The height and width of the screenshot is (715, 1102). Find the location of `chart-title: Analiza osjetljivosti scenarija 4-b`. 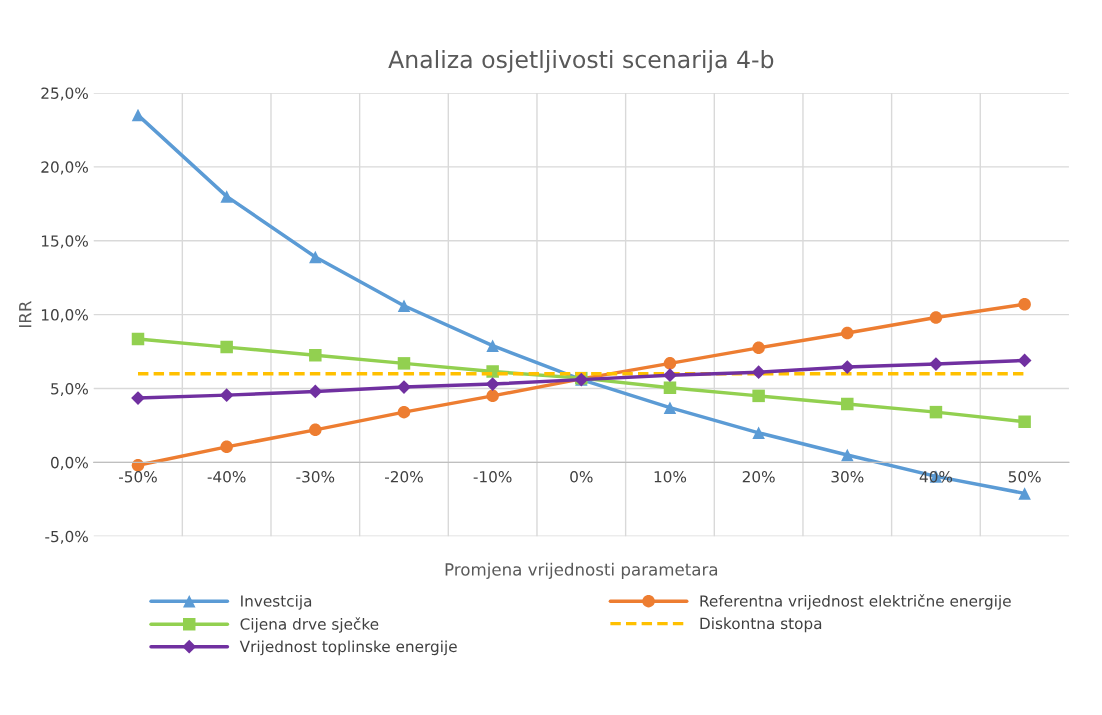

chart-title: Analiza osjetljivosti scenarija 4-b is located at coordinates (581, 61).